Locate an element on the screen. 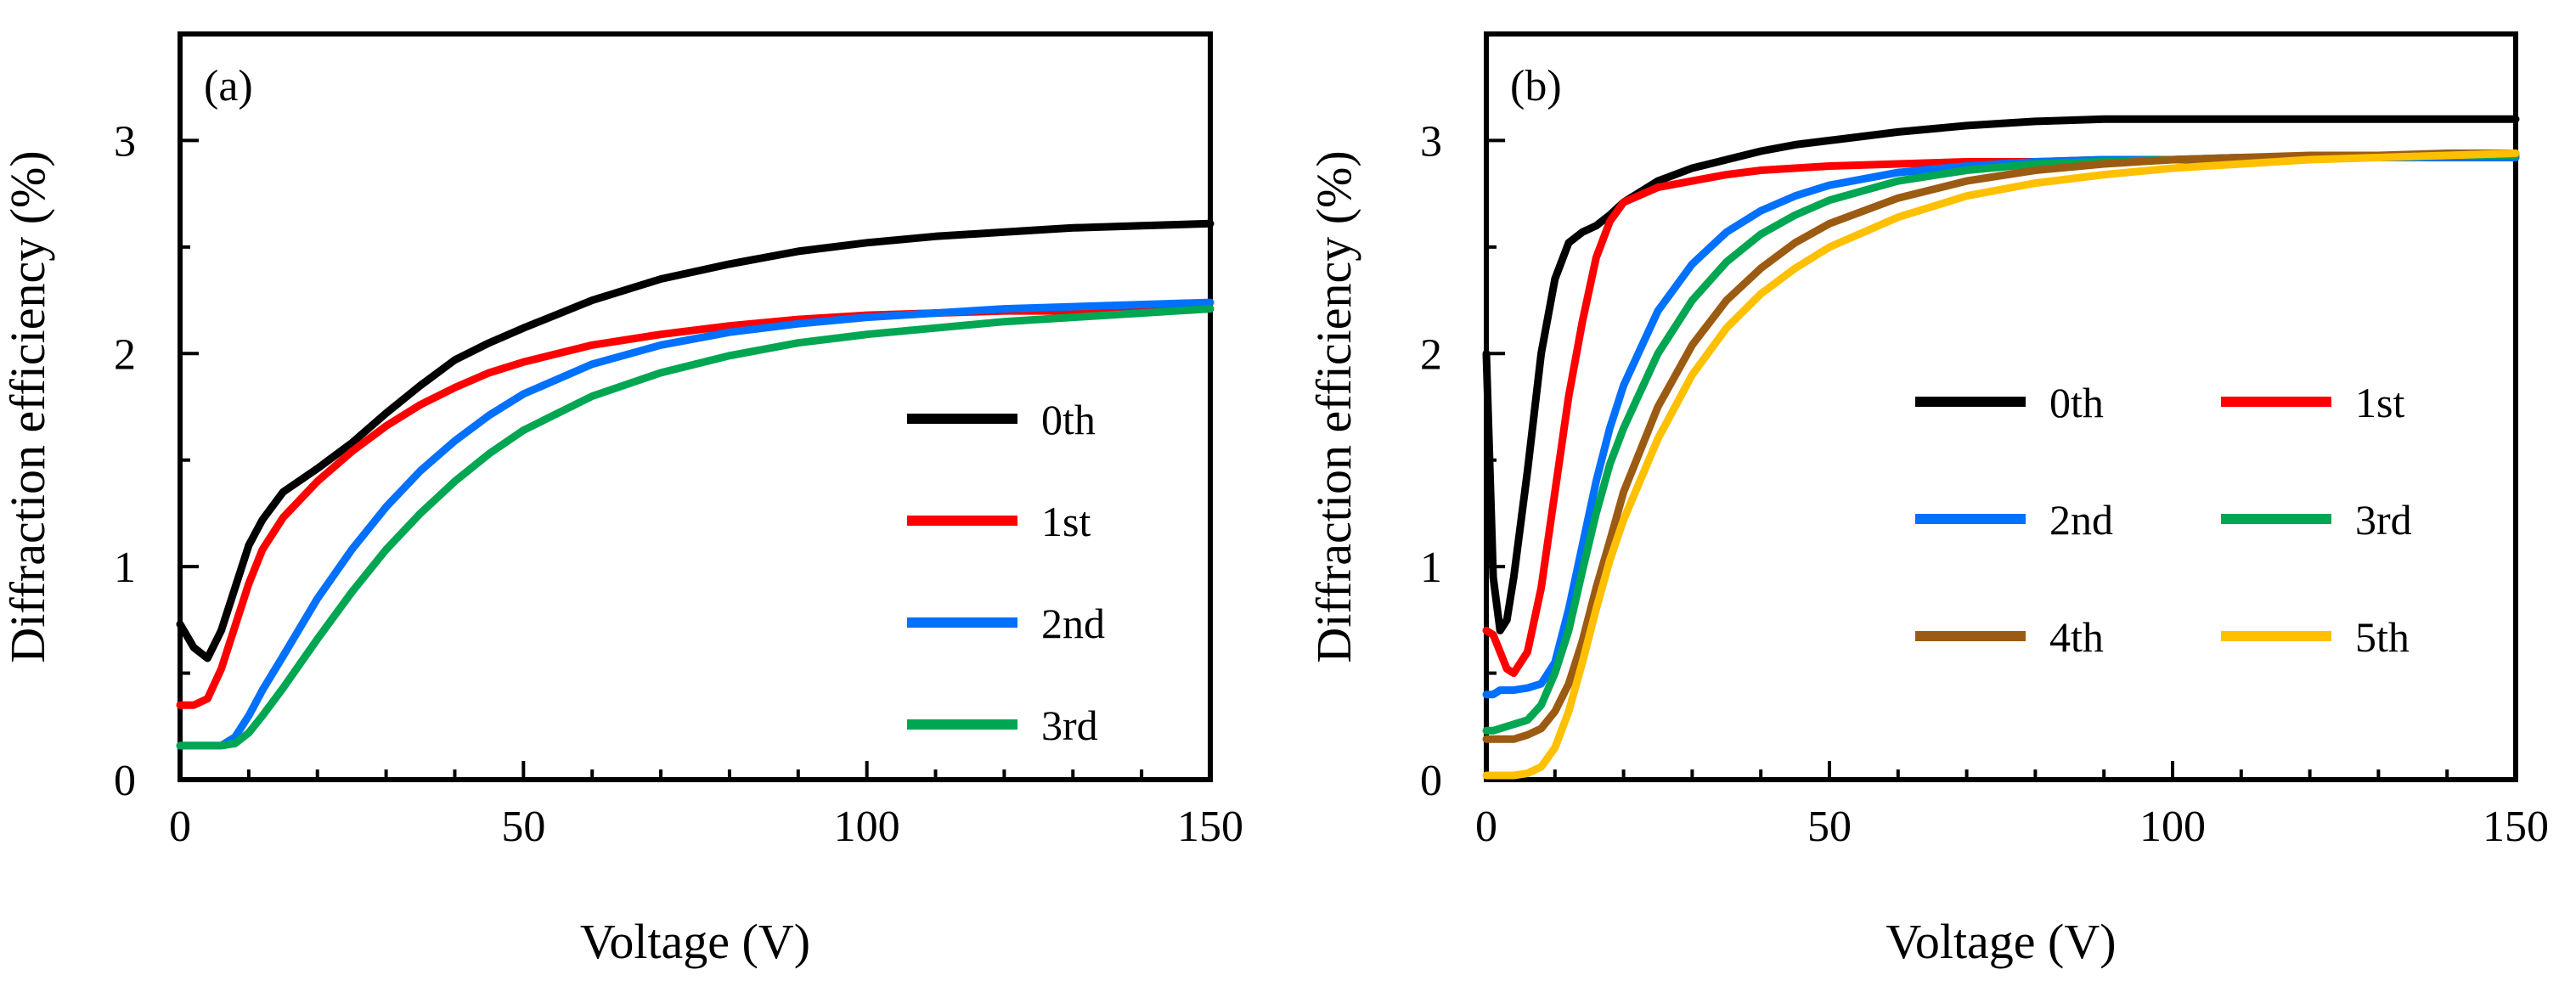 Image resolution: width=2576 pixels, height=992 pixels. panel-label: (a) is located at coordinates (228, 86).